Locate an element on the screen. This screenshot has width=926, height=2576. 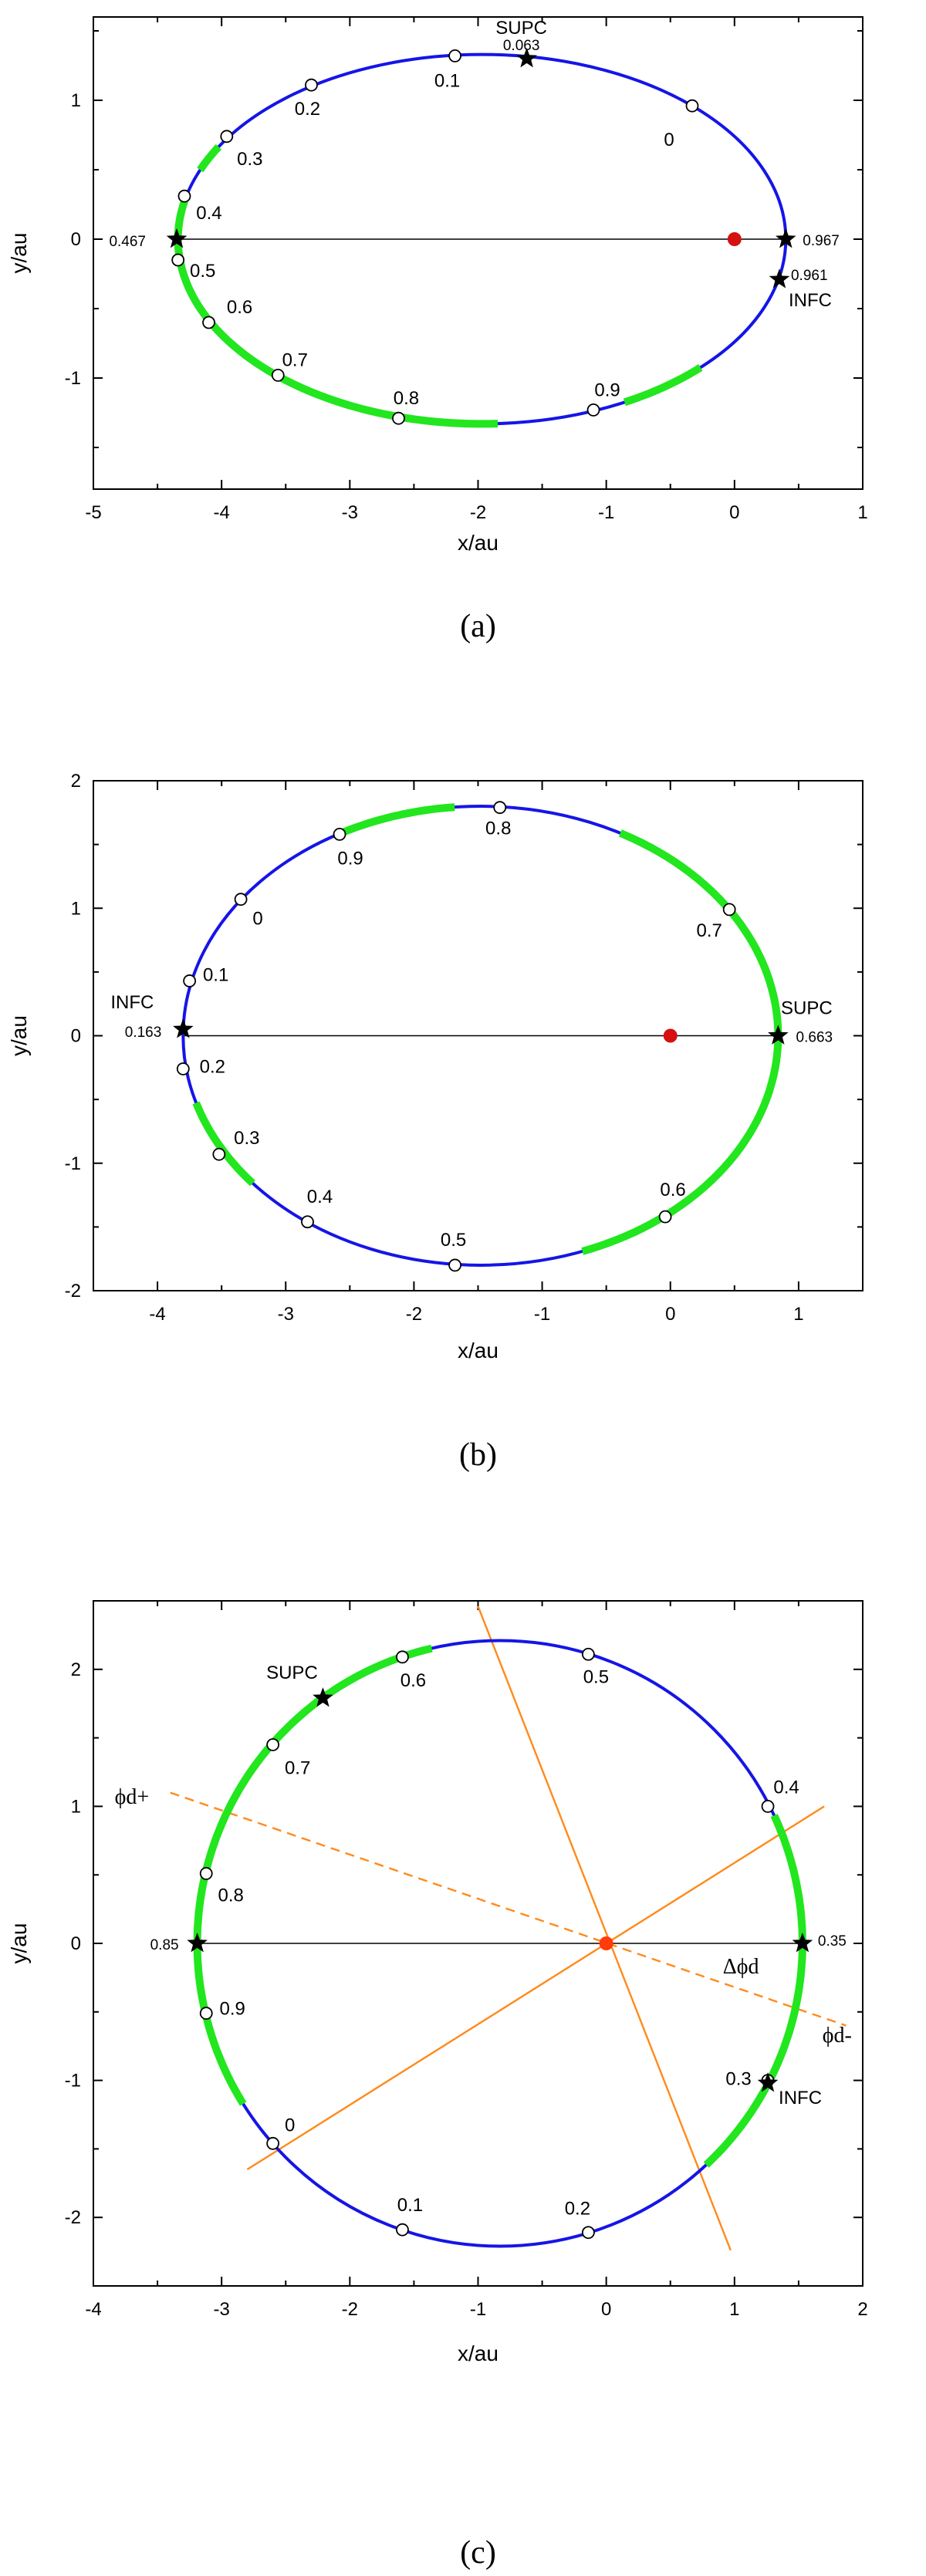
x-tick-label: 1 is located at coordinates (798, 1314).